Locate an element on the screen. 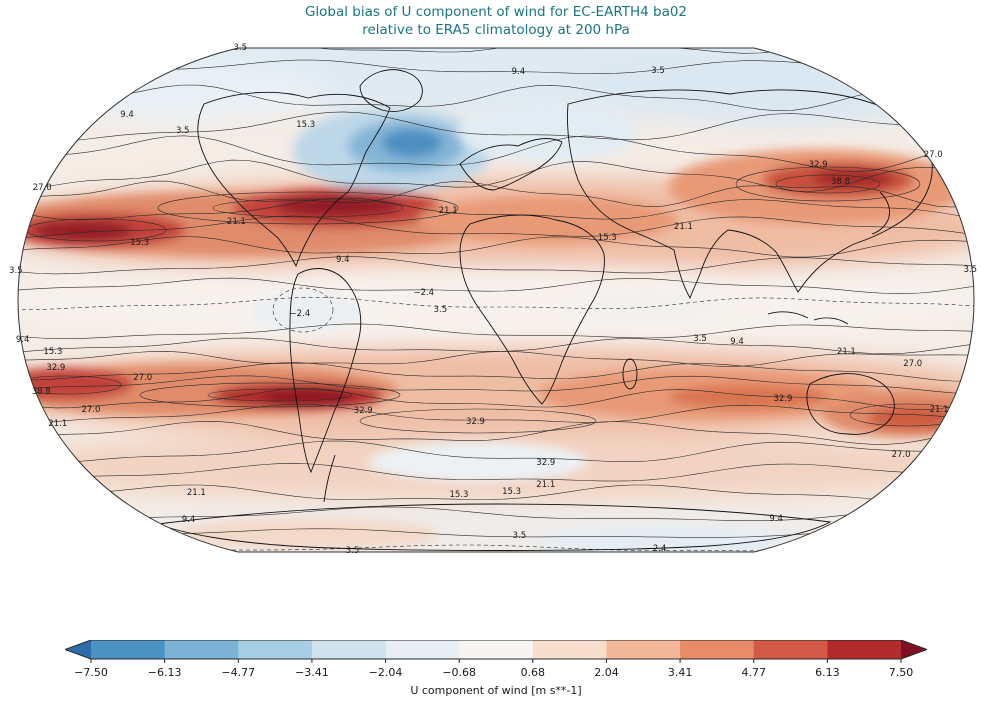 The height and width of the screenshot is (704, 992). colorbar-over-arrow is located at coordinates (914, 649).